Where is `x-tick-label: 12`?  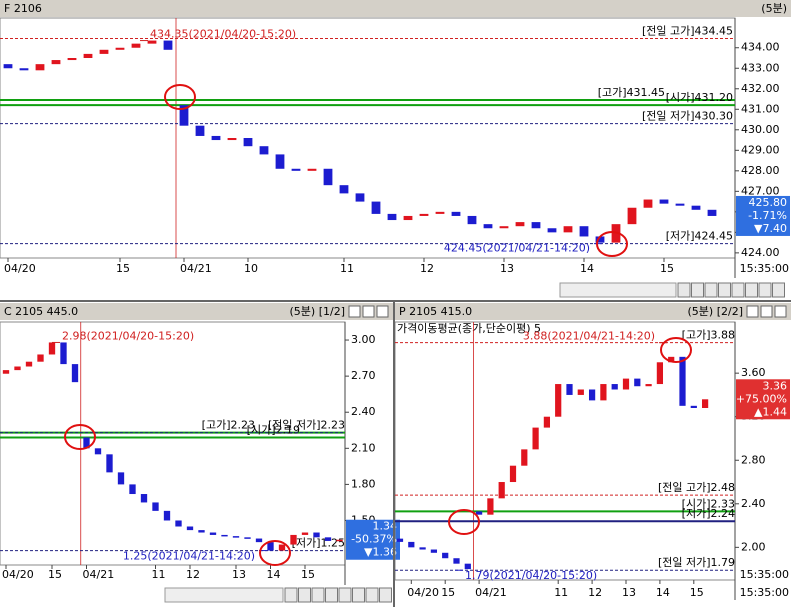
x-tick-label: 12 is located at coordinates (427, 268).